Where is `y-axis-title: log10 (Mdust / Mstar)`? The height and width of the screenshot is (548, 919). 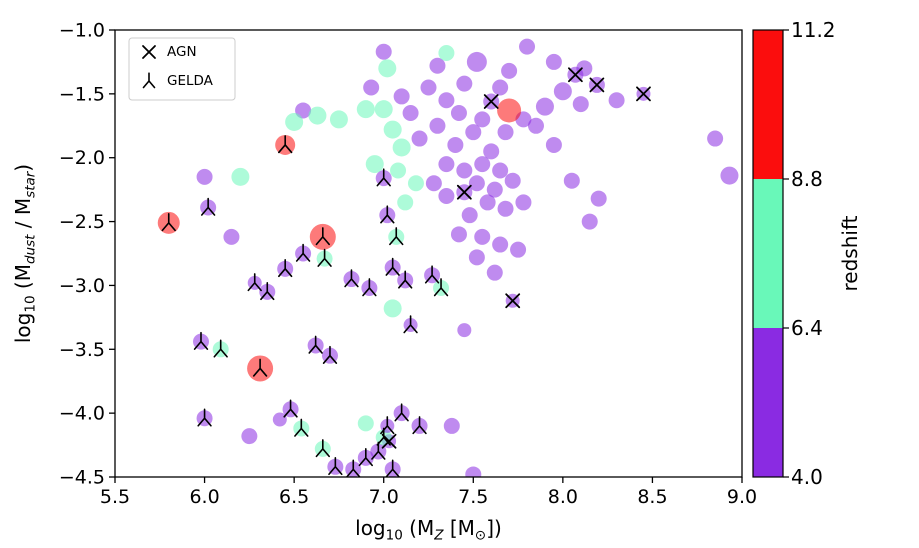
y-axis-title: log10 (Mdust / Mstar) is located at coordinates (25, 253).